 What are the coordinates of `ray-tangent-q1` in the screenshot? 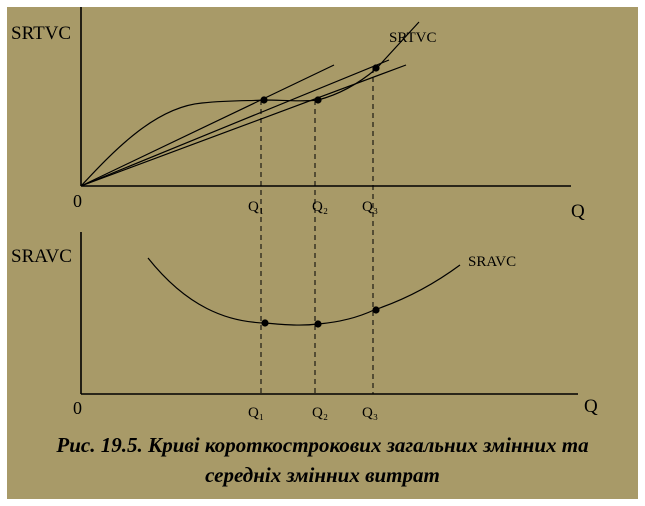 It's located at (207, 125).